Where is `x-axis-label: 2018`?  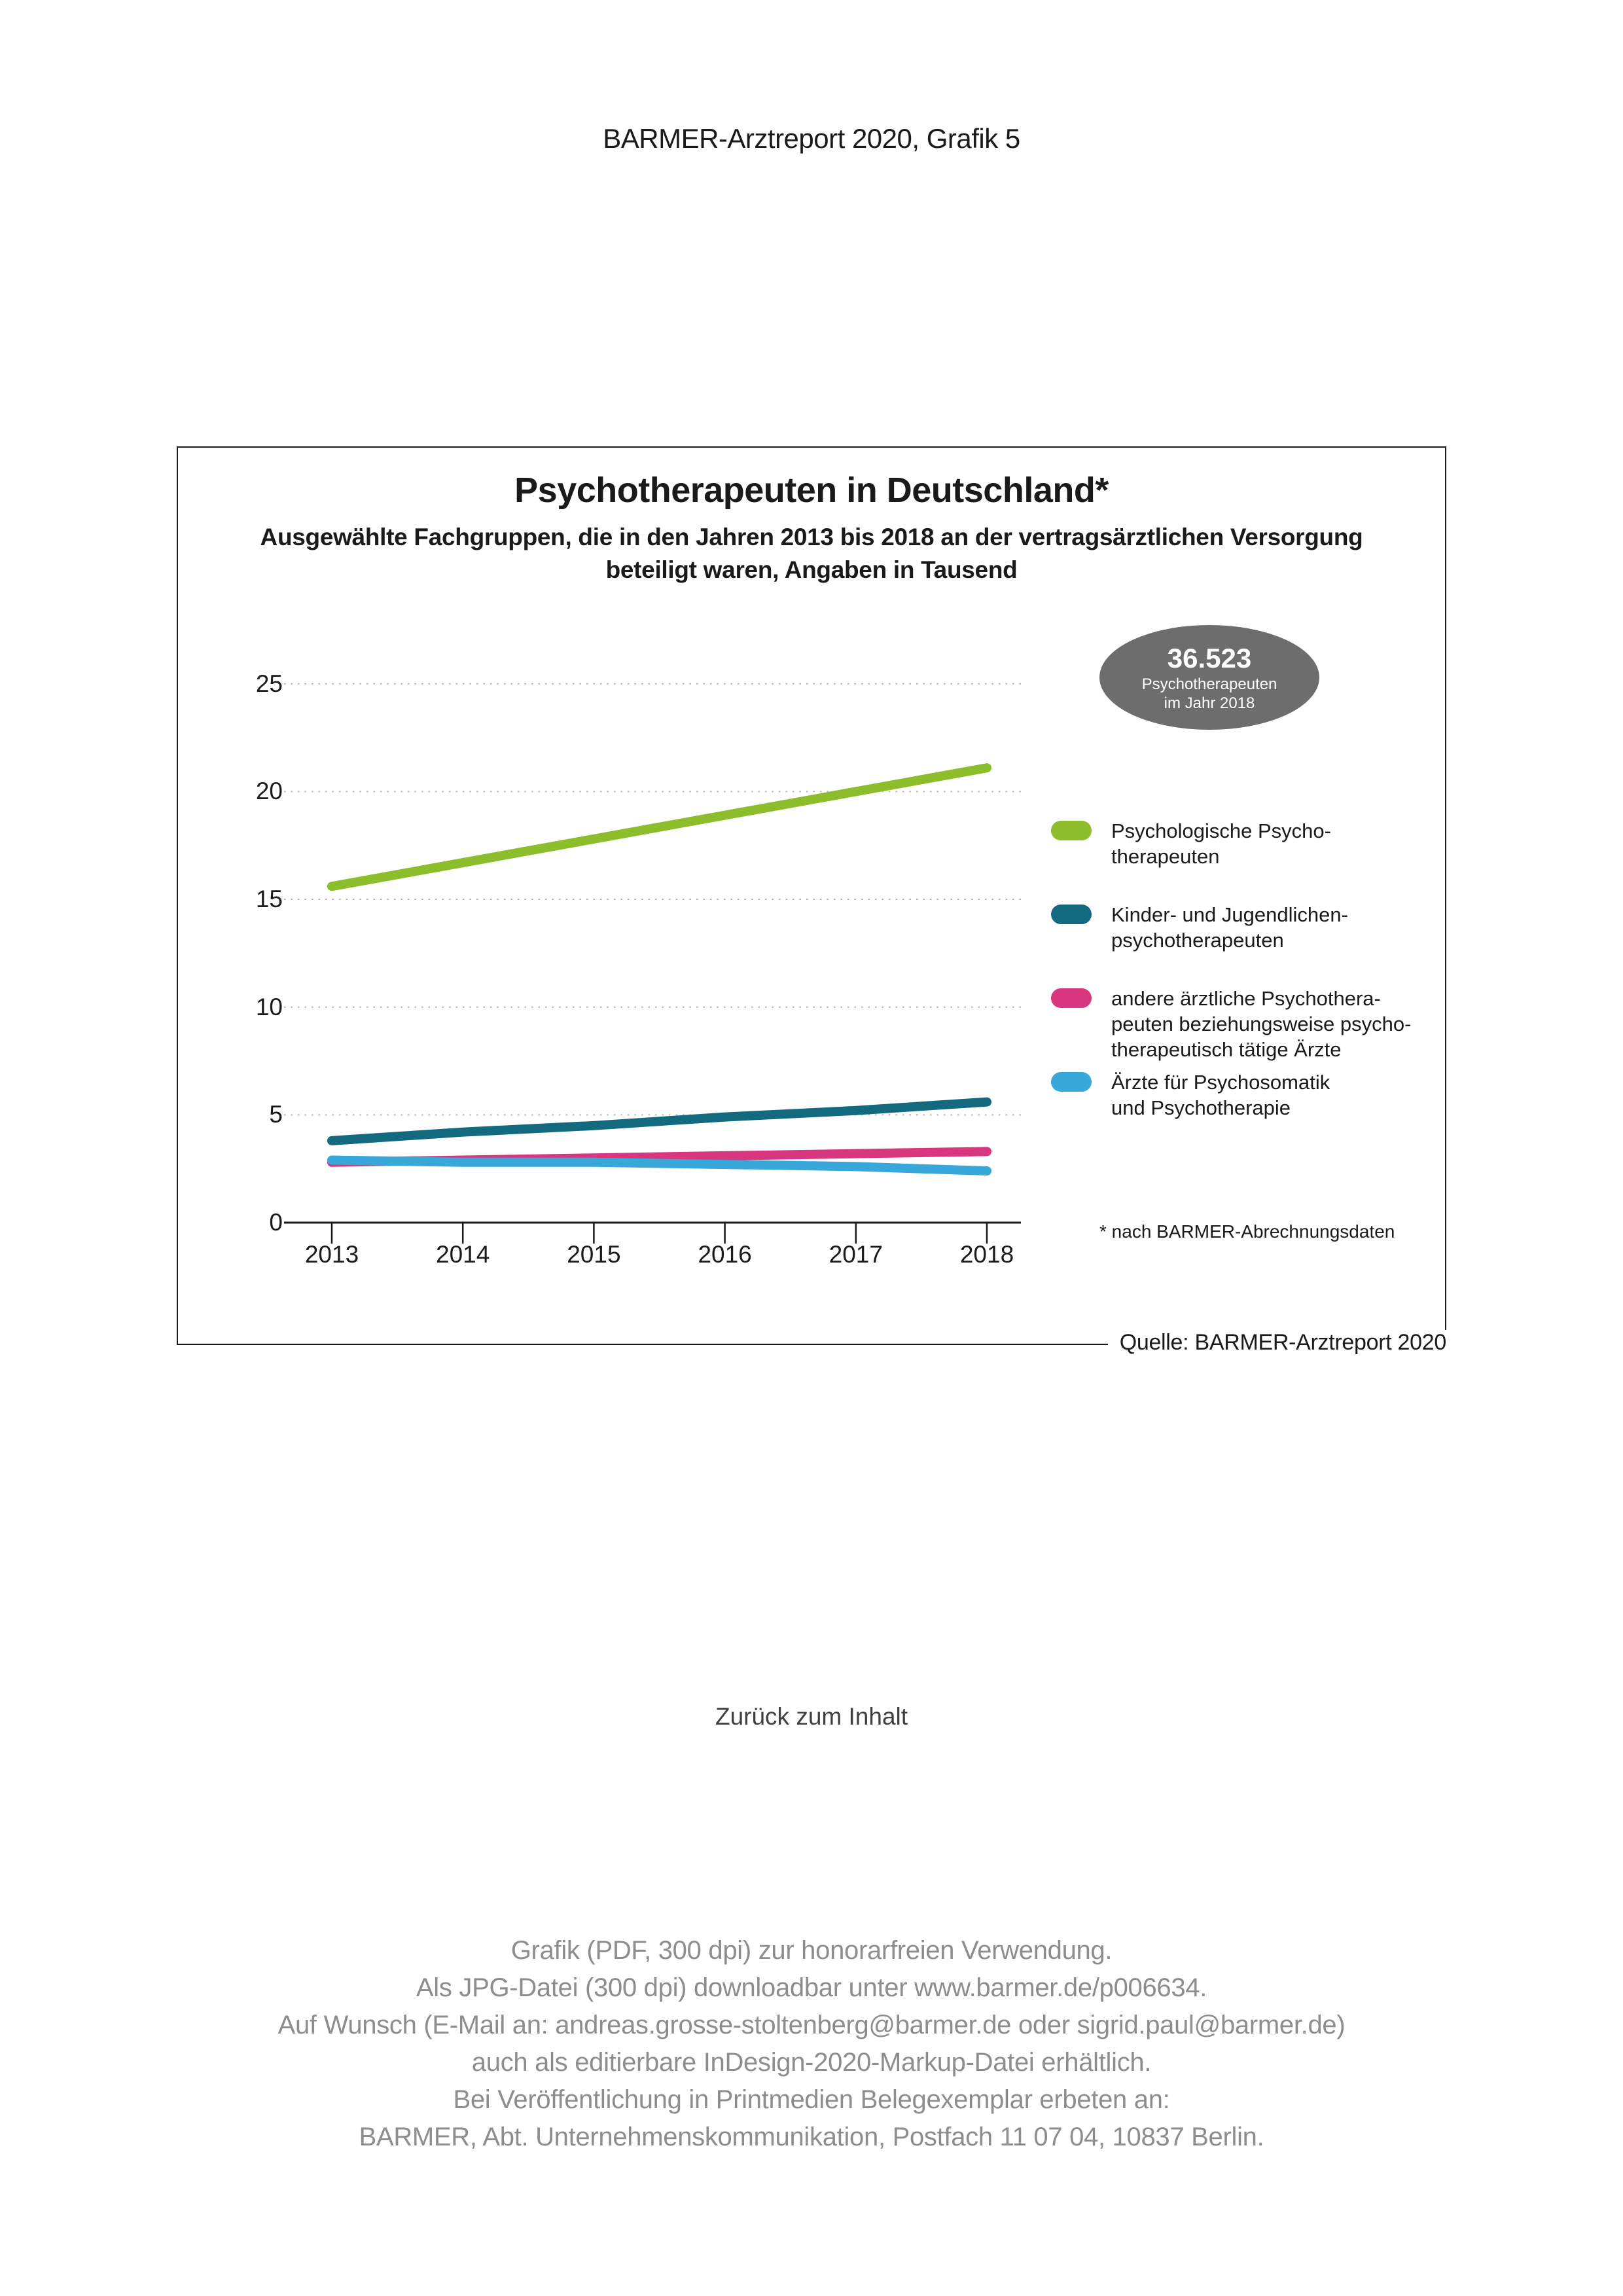
x-axis-label: 2018 is located at coordinates (986, 1254).